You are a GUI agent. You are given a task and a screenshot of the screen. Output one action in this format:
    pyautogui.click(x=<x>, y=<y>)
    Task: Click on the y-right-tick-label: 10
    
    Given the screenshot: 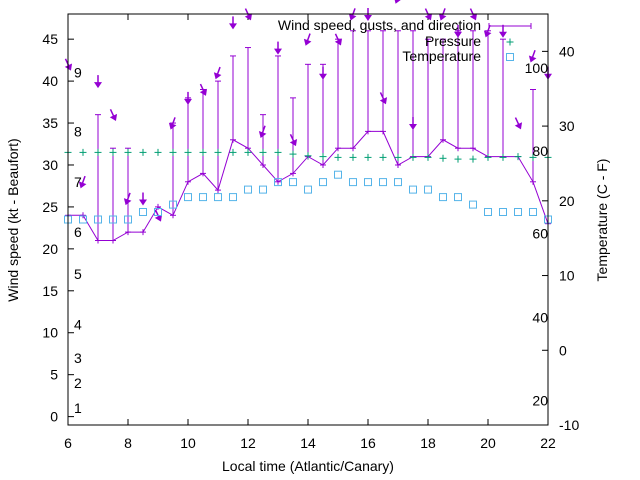 What is the action you would take?
    pyautogui.click(x=567, y=276)
    